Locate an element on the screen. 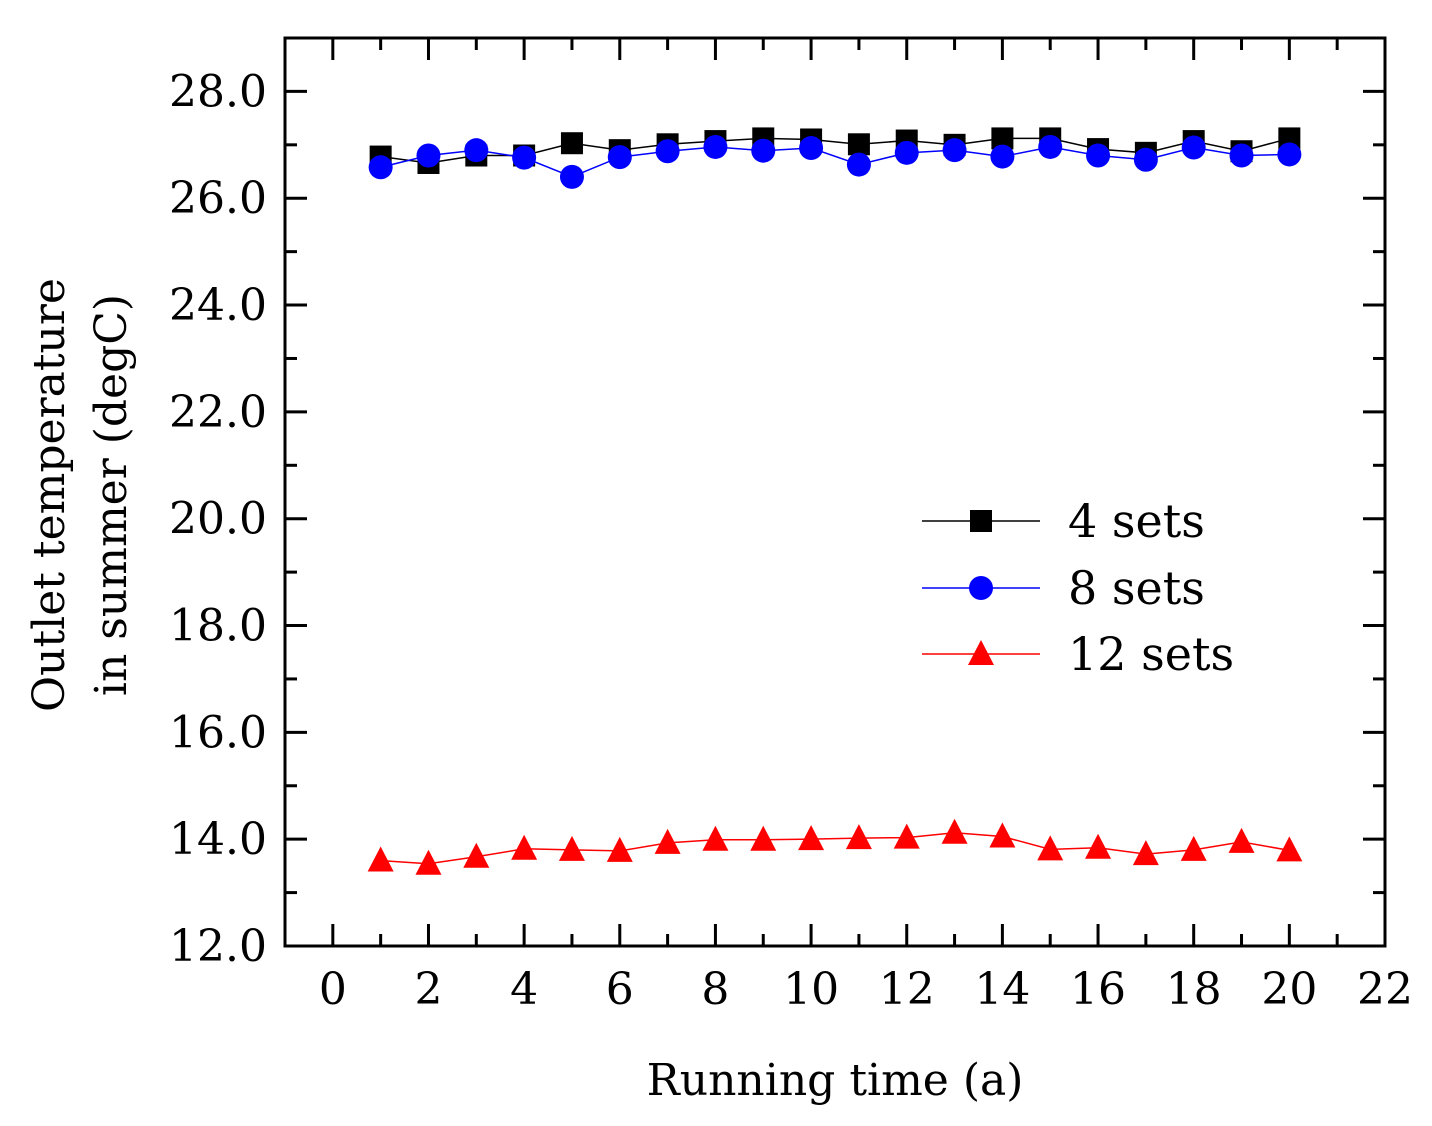  y-axis-title-line-1: Outlet temperature is located at coordinates (49, 495).